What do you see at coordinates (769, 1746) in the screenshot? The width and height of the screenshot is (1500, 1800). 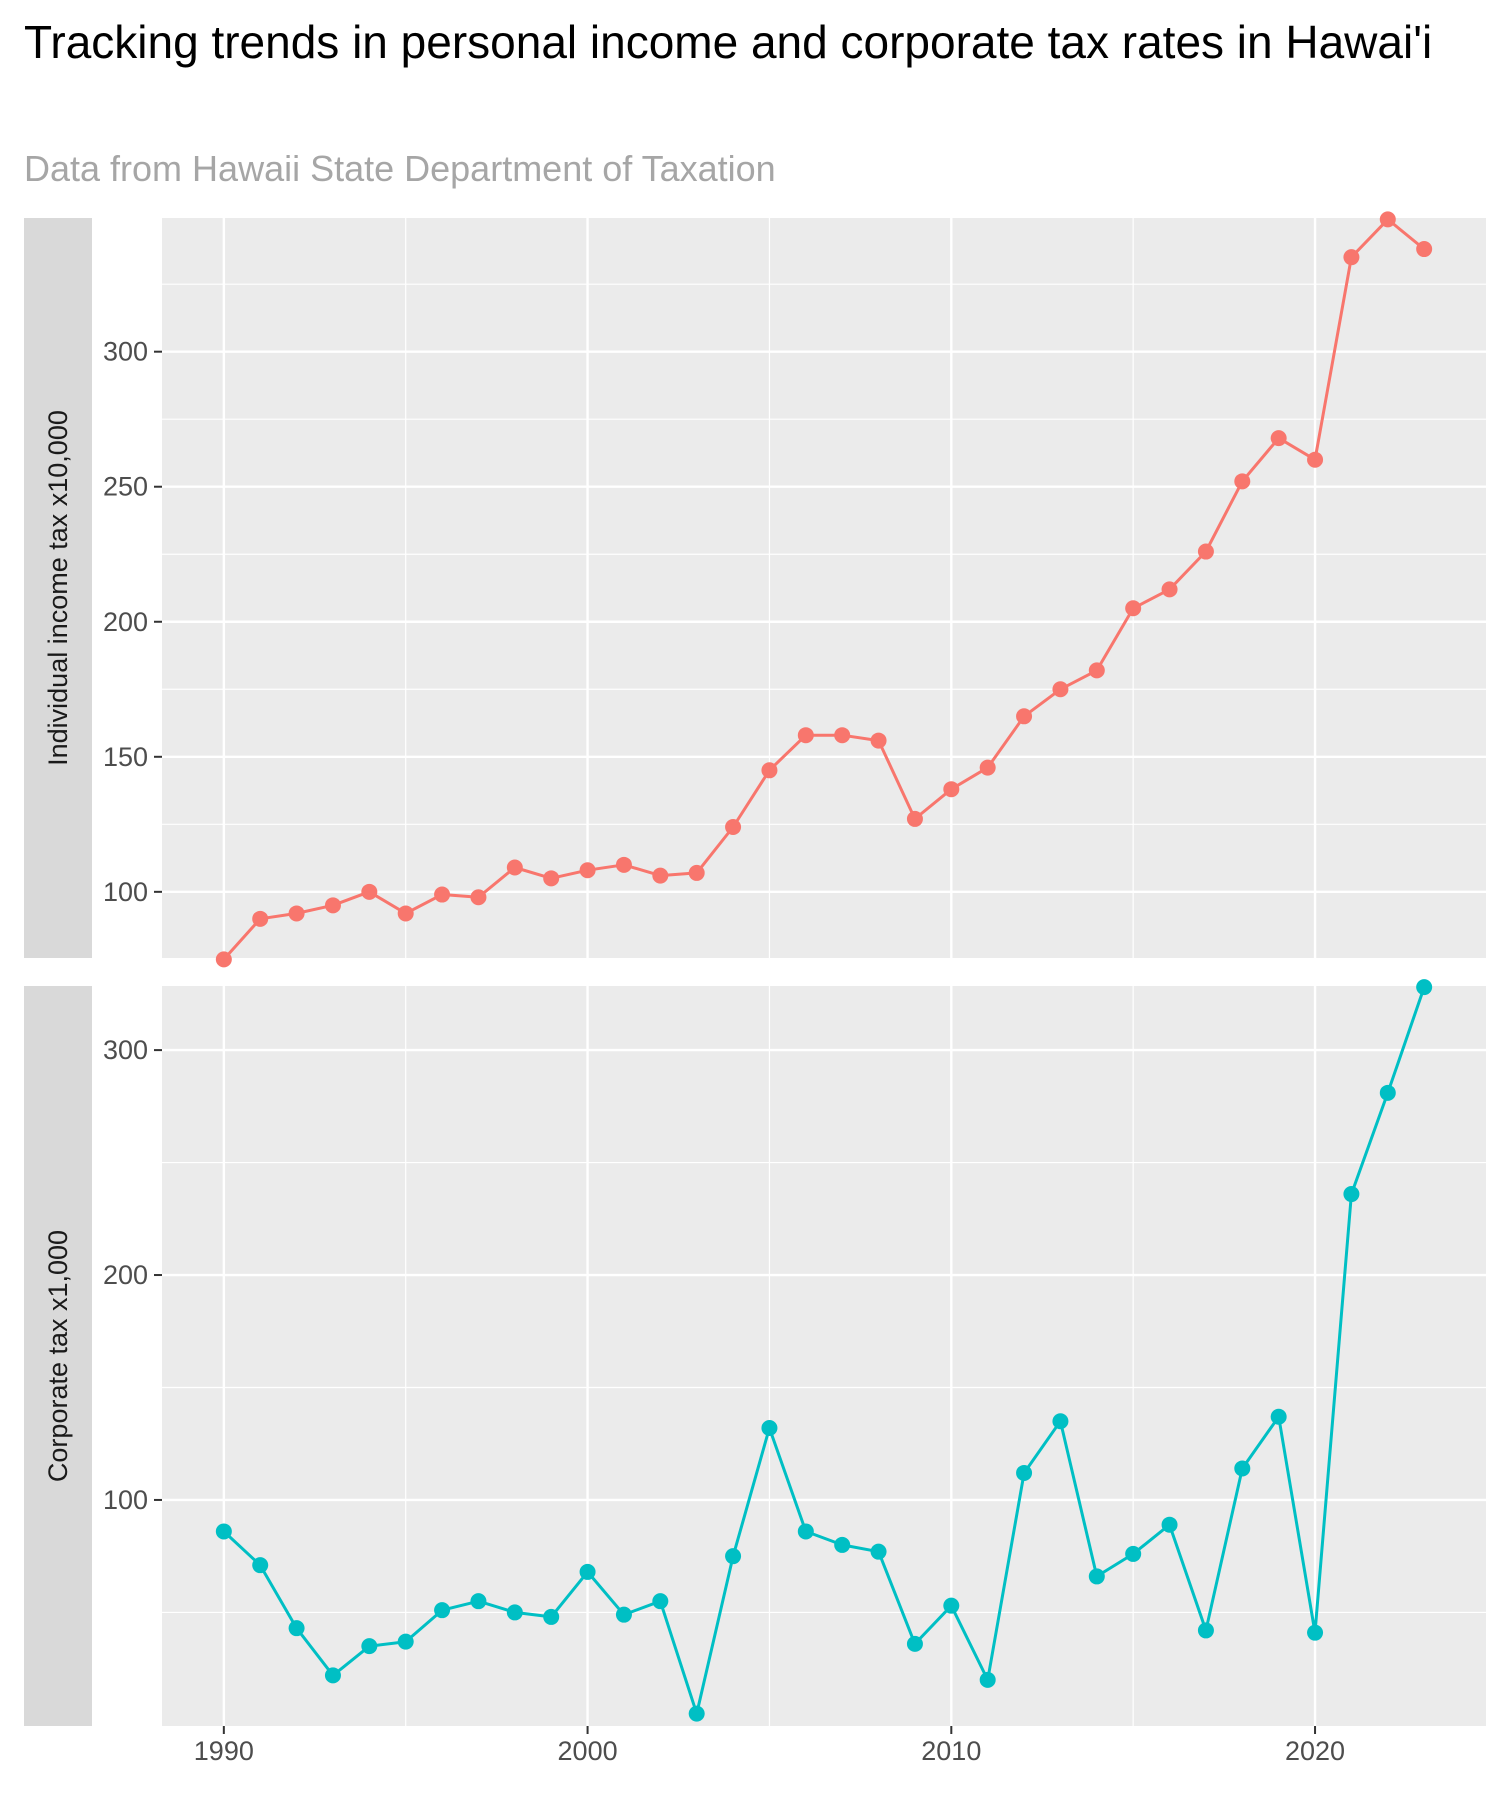 I see `x-axis: 1990 2000 2010 2020` at bounding box center [769, 1746].